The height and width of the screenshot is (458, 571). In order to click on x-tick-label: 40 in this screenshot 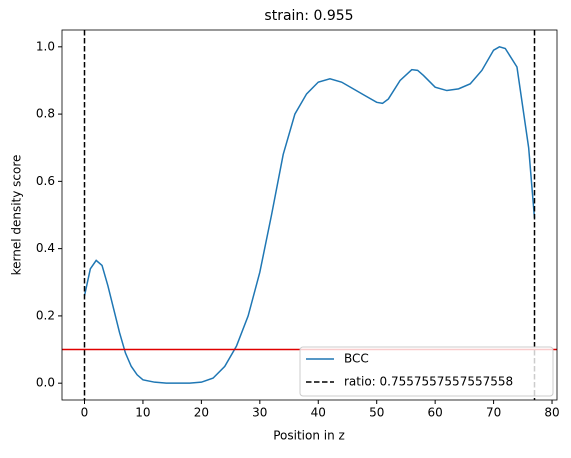, I will do `click(318, 413)`.